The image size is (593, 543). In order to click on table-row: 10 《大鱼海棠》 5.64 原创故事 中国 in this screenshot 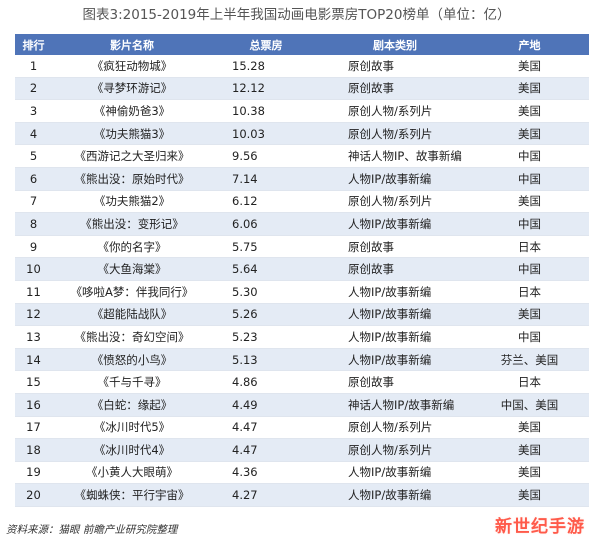, I will do `click(302, 269)`.